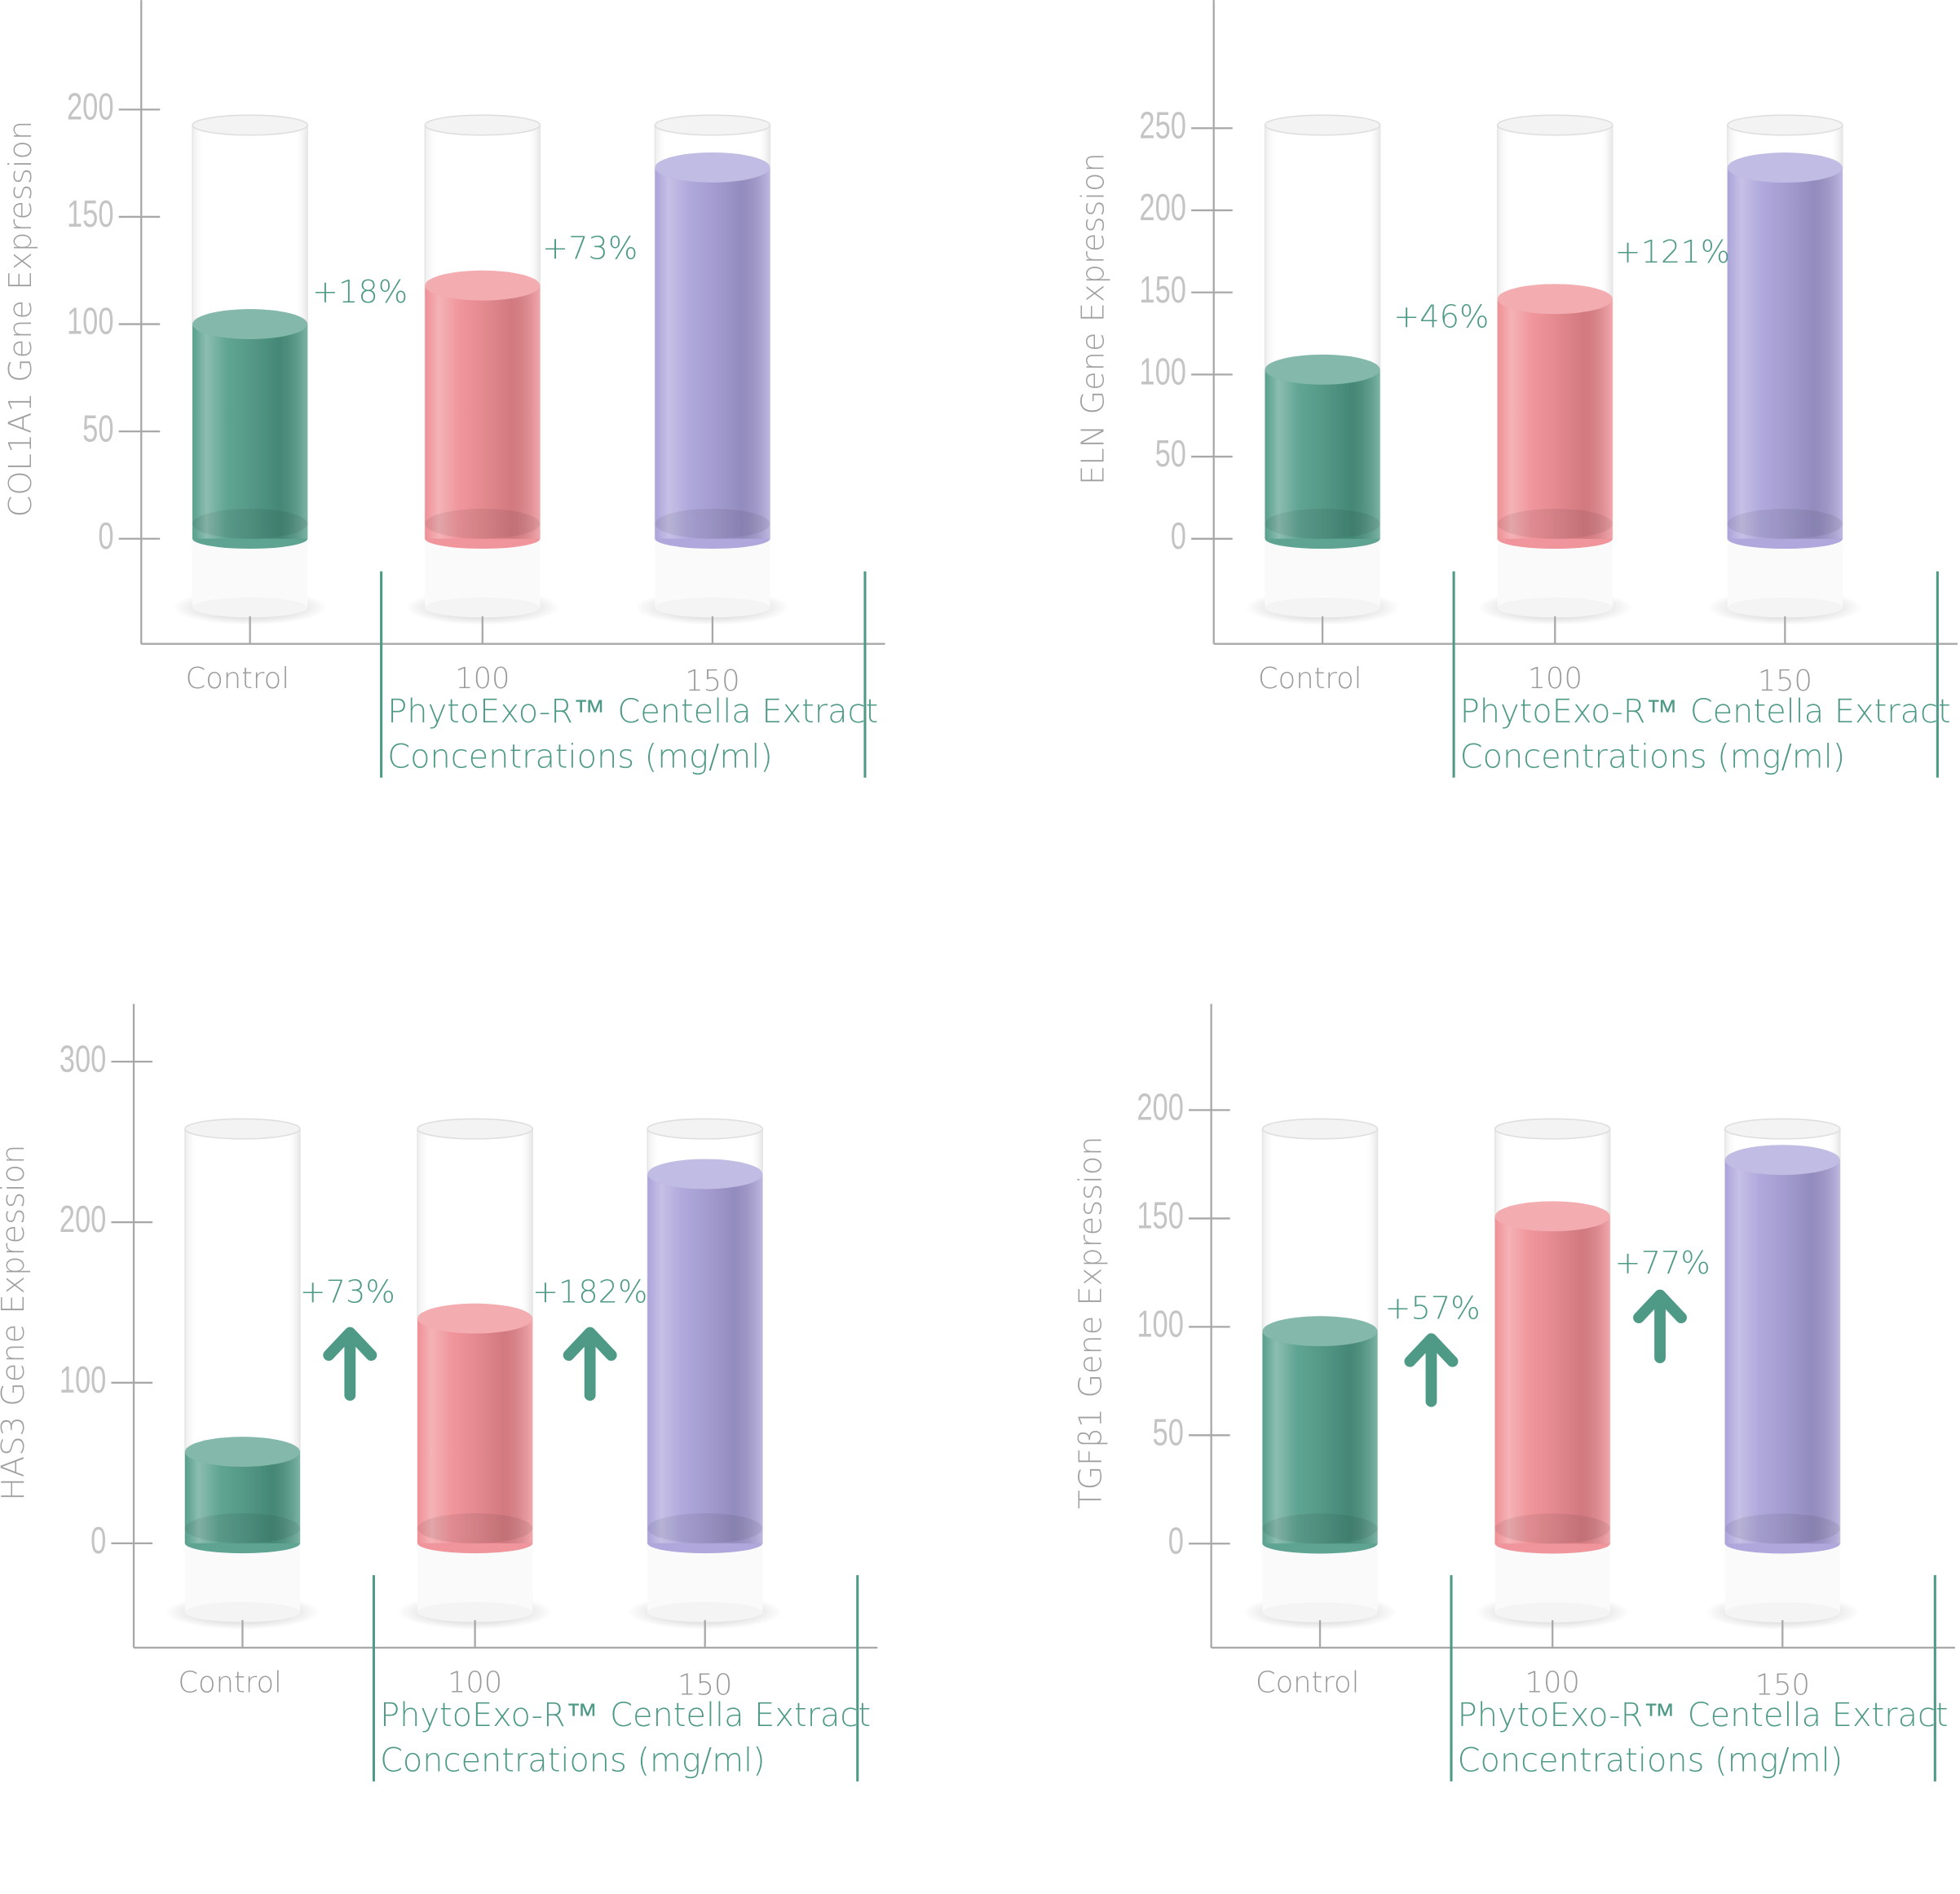 This screenshot has width=1960, height=1894. What do you see at coordinates (590, 1292) in the screenshot?
I see `annotation: +182%` at bounding box center [590, 1292].